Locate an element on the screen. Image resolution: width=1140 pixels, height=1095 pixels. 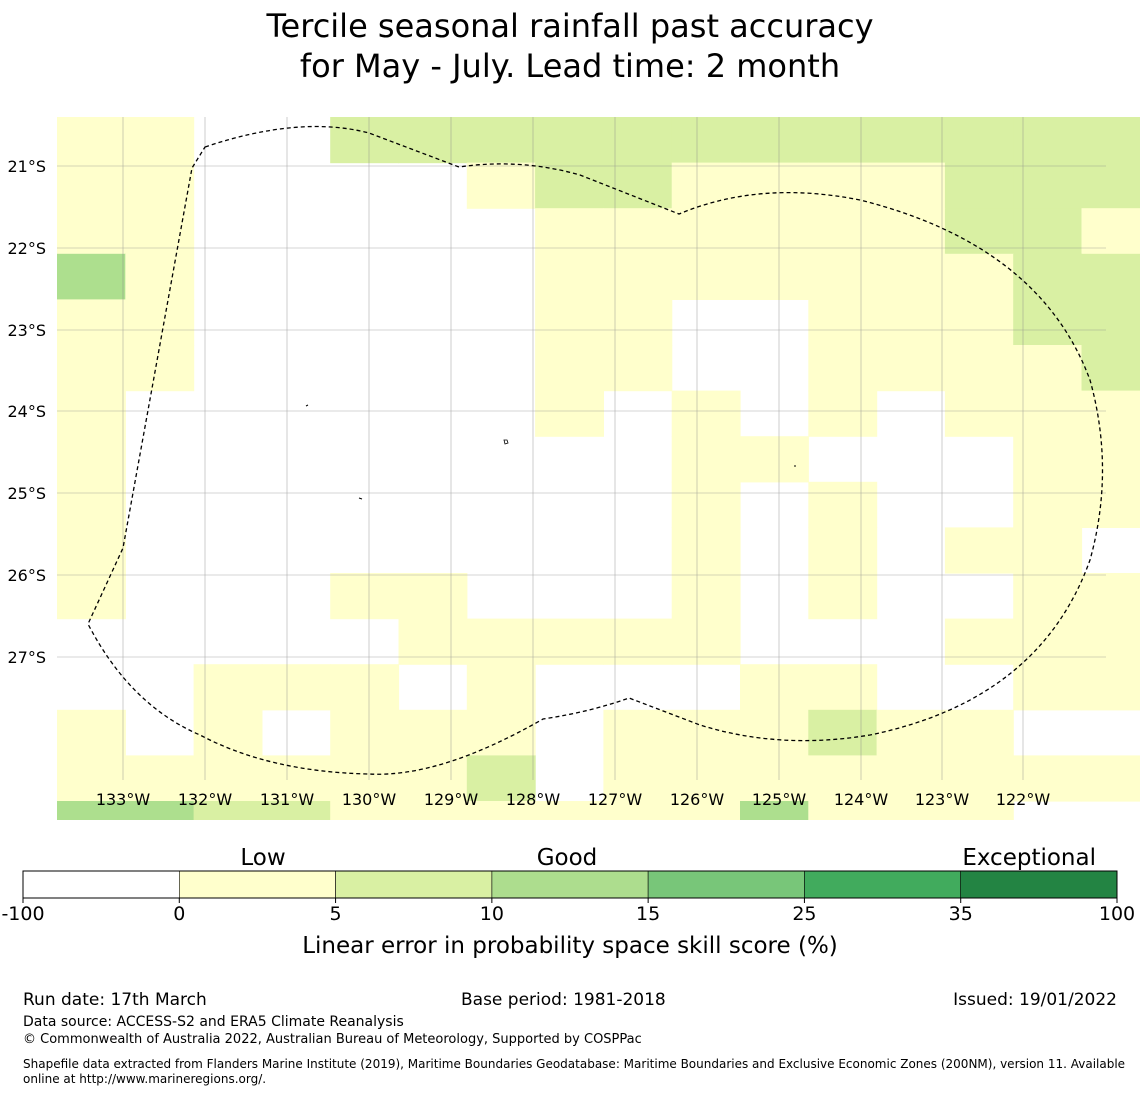
longitude-label: 130°W is located at coordinates (369, 799).